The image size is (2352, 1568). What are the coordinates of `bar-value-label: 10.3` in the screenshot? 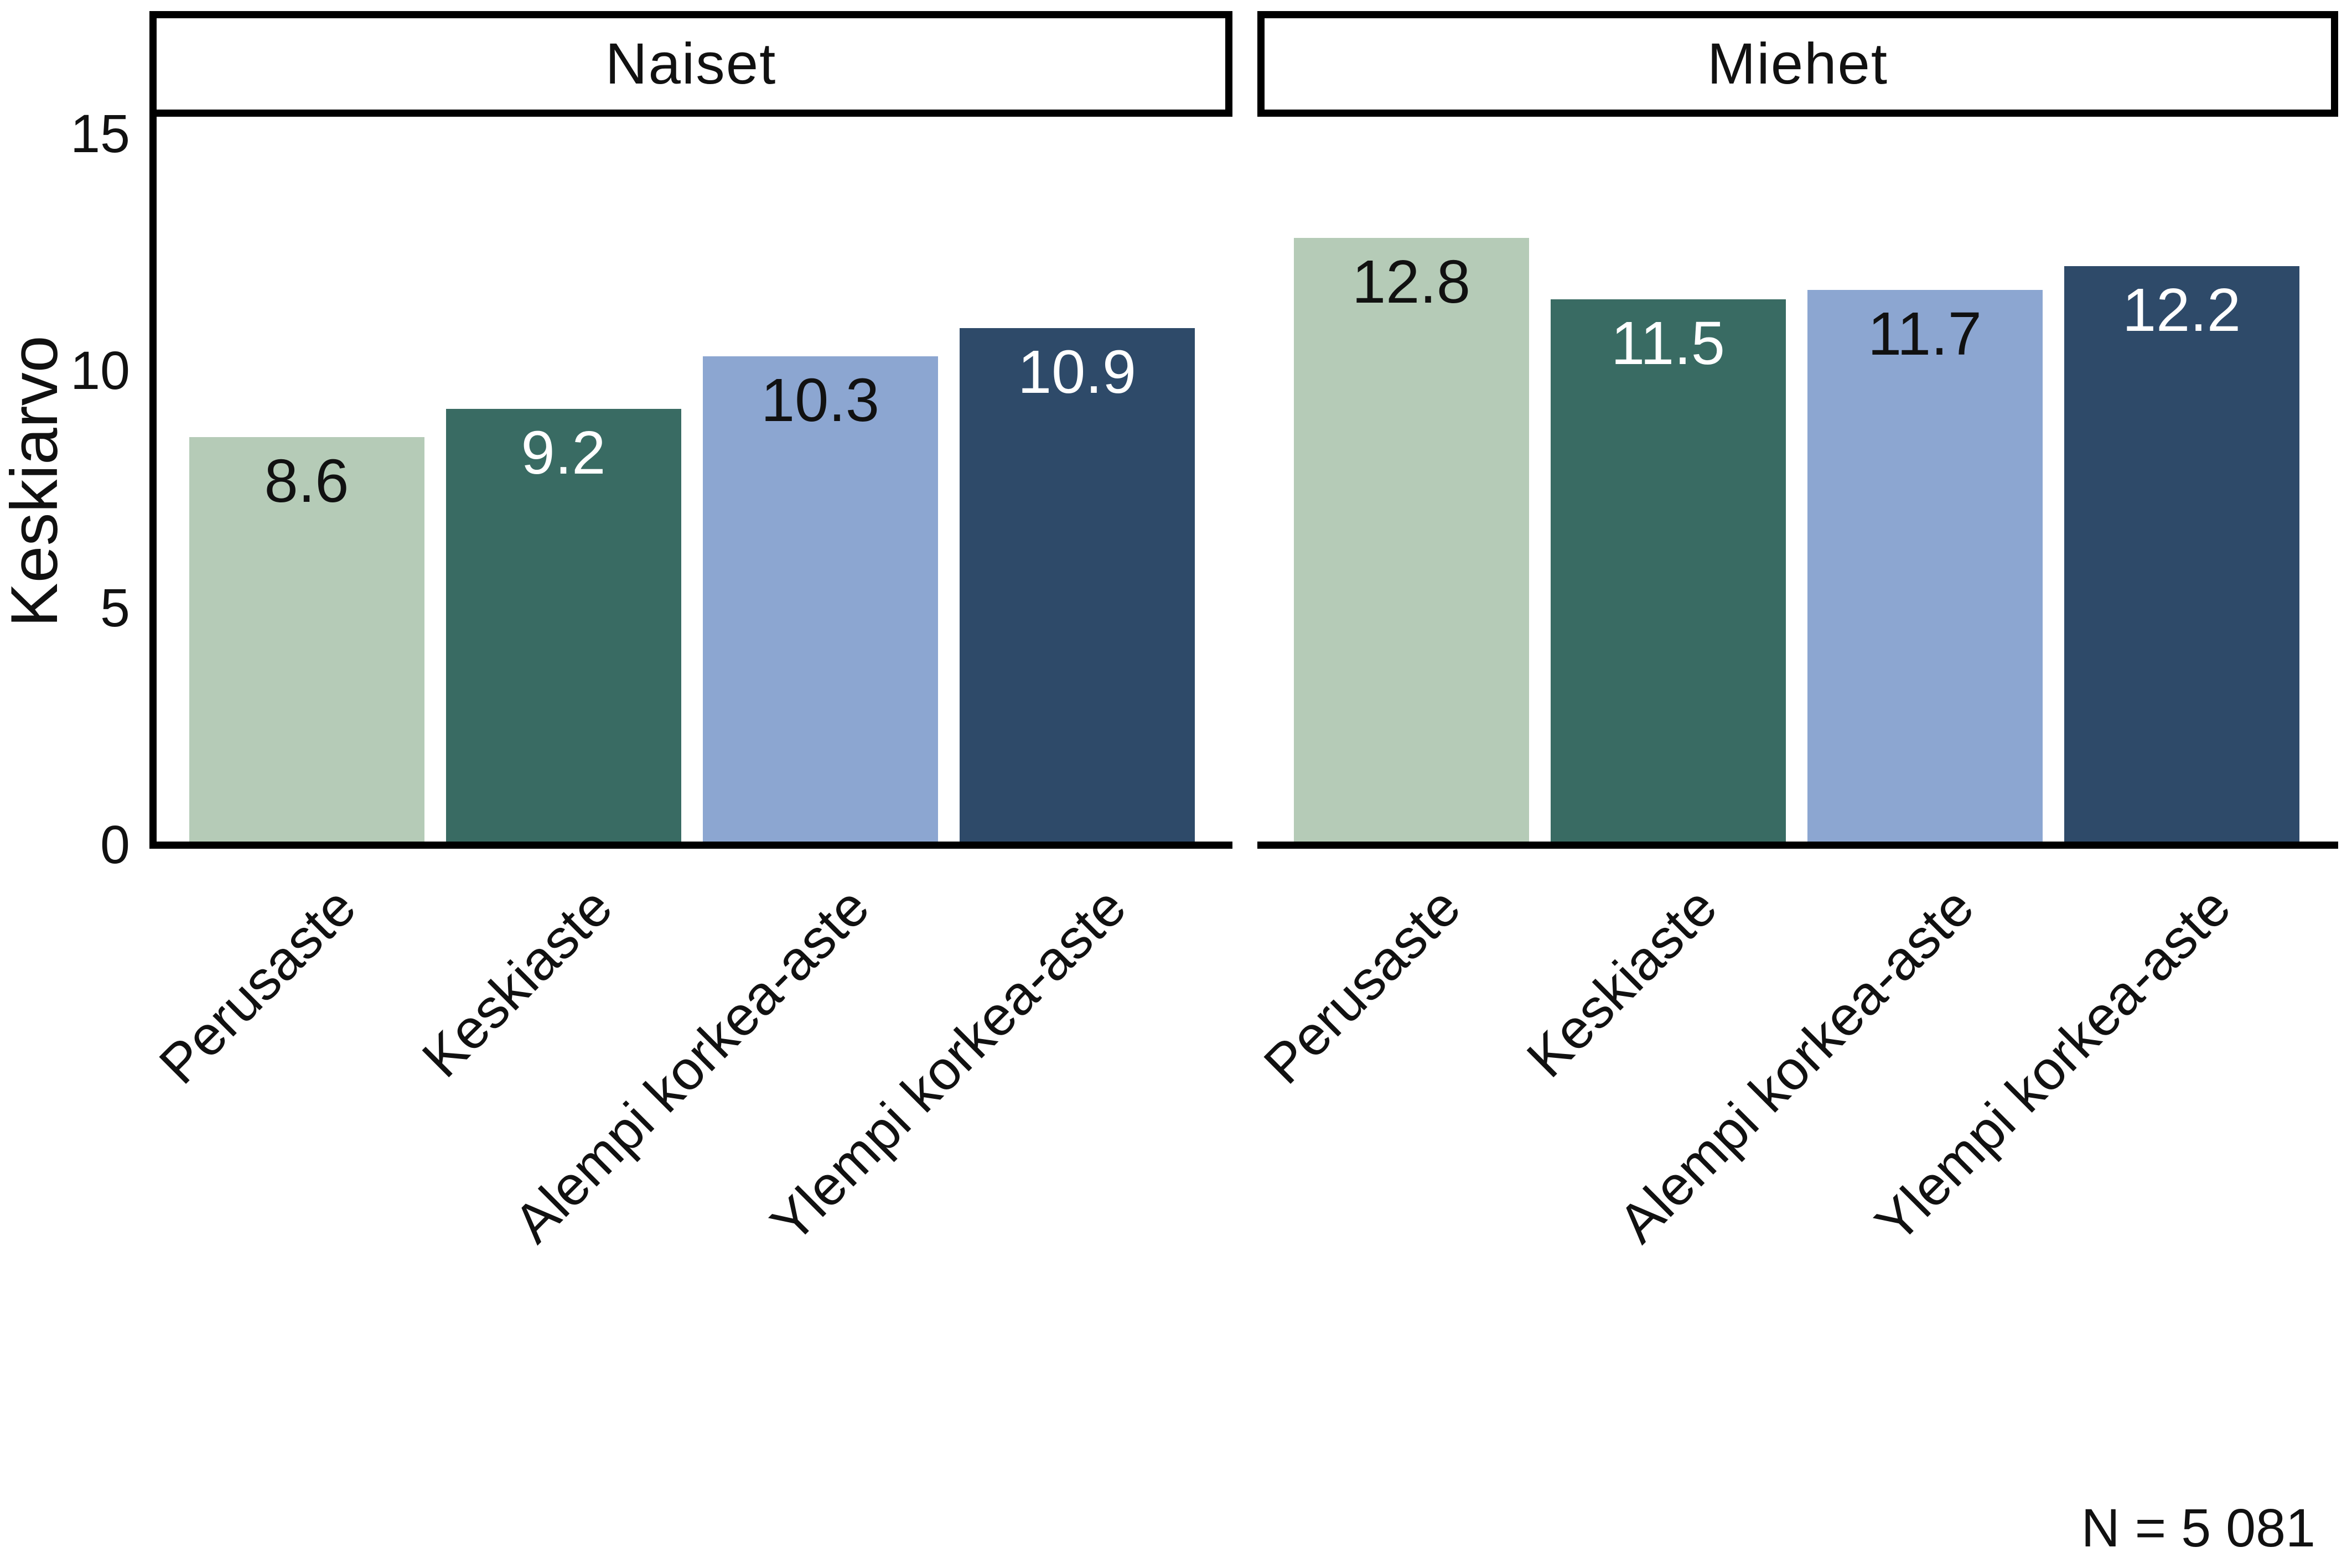 It's located at (820, 400).